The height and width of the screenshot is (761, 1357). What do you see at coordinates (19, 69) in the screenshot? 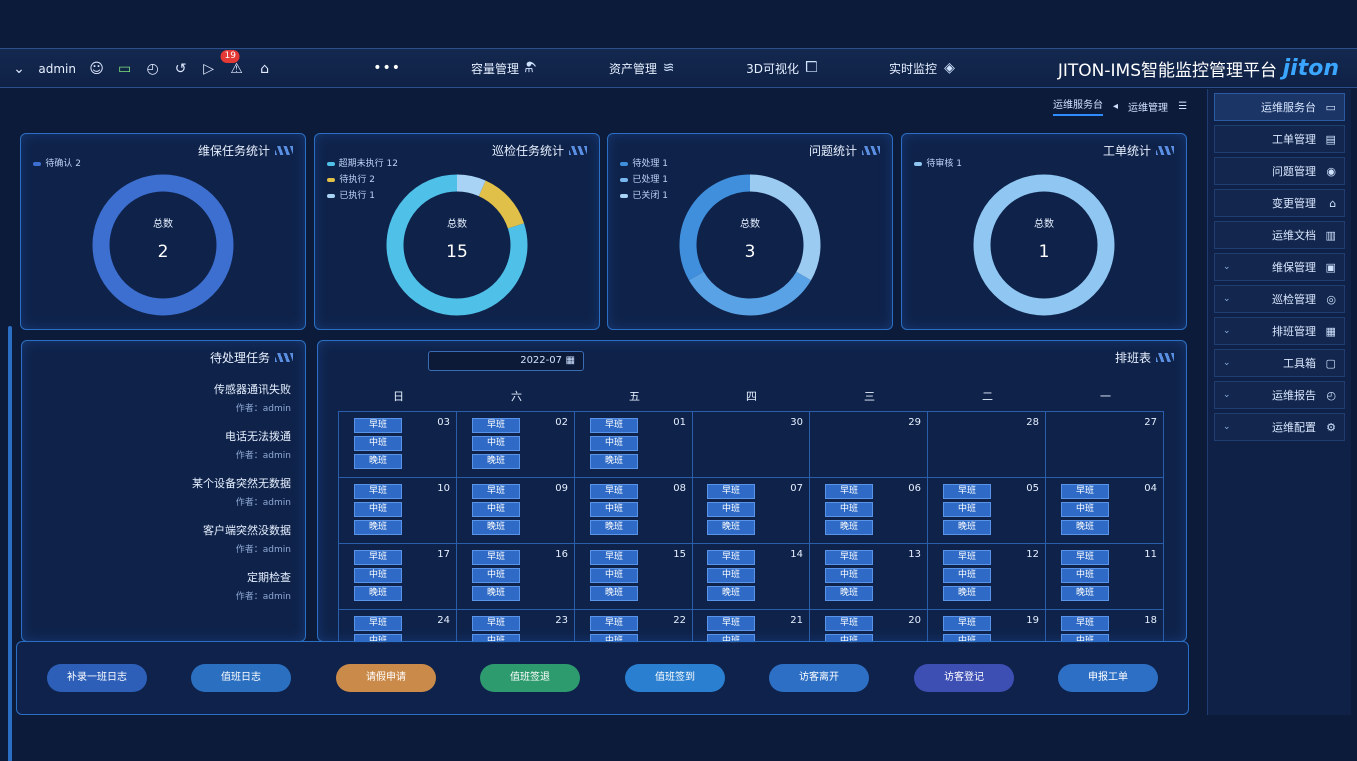
I see `chevron-down-icon: ⌄` at bounding box center [19, 69].